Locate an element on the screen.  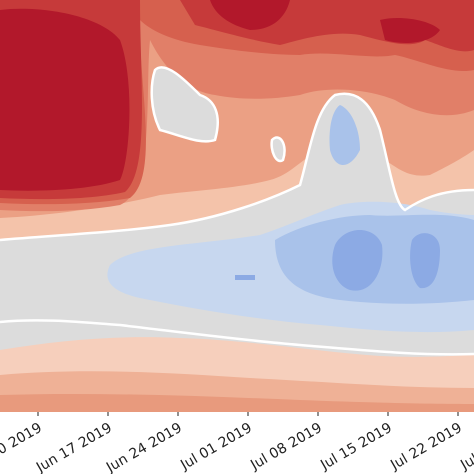
x-tick-label: Jun 24 2019 is located at coordinates (144, 447).